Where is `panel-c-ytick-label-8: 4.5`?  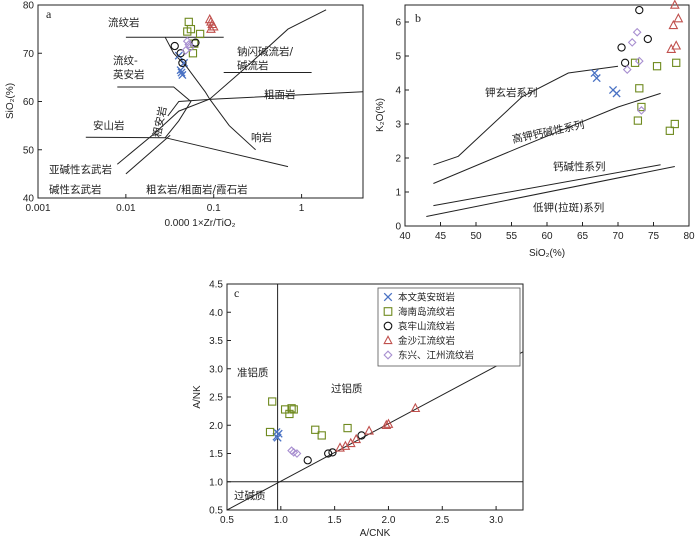
panel-c-ytick-label-8: 4.5 is located at coordinates (216, 285).